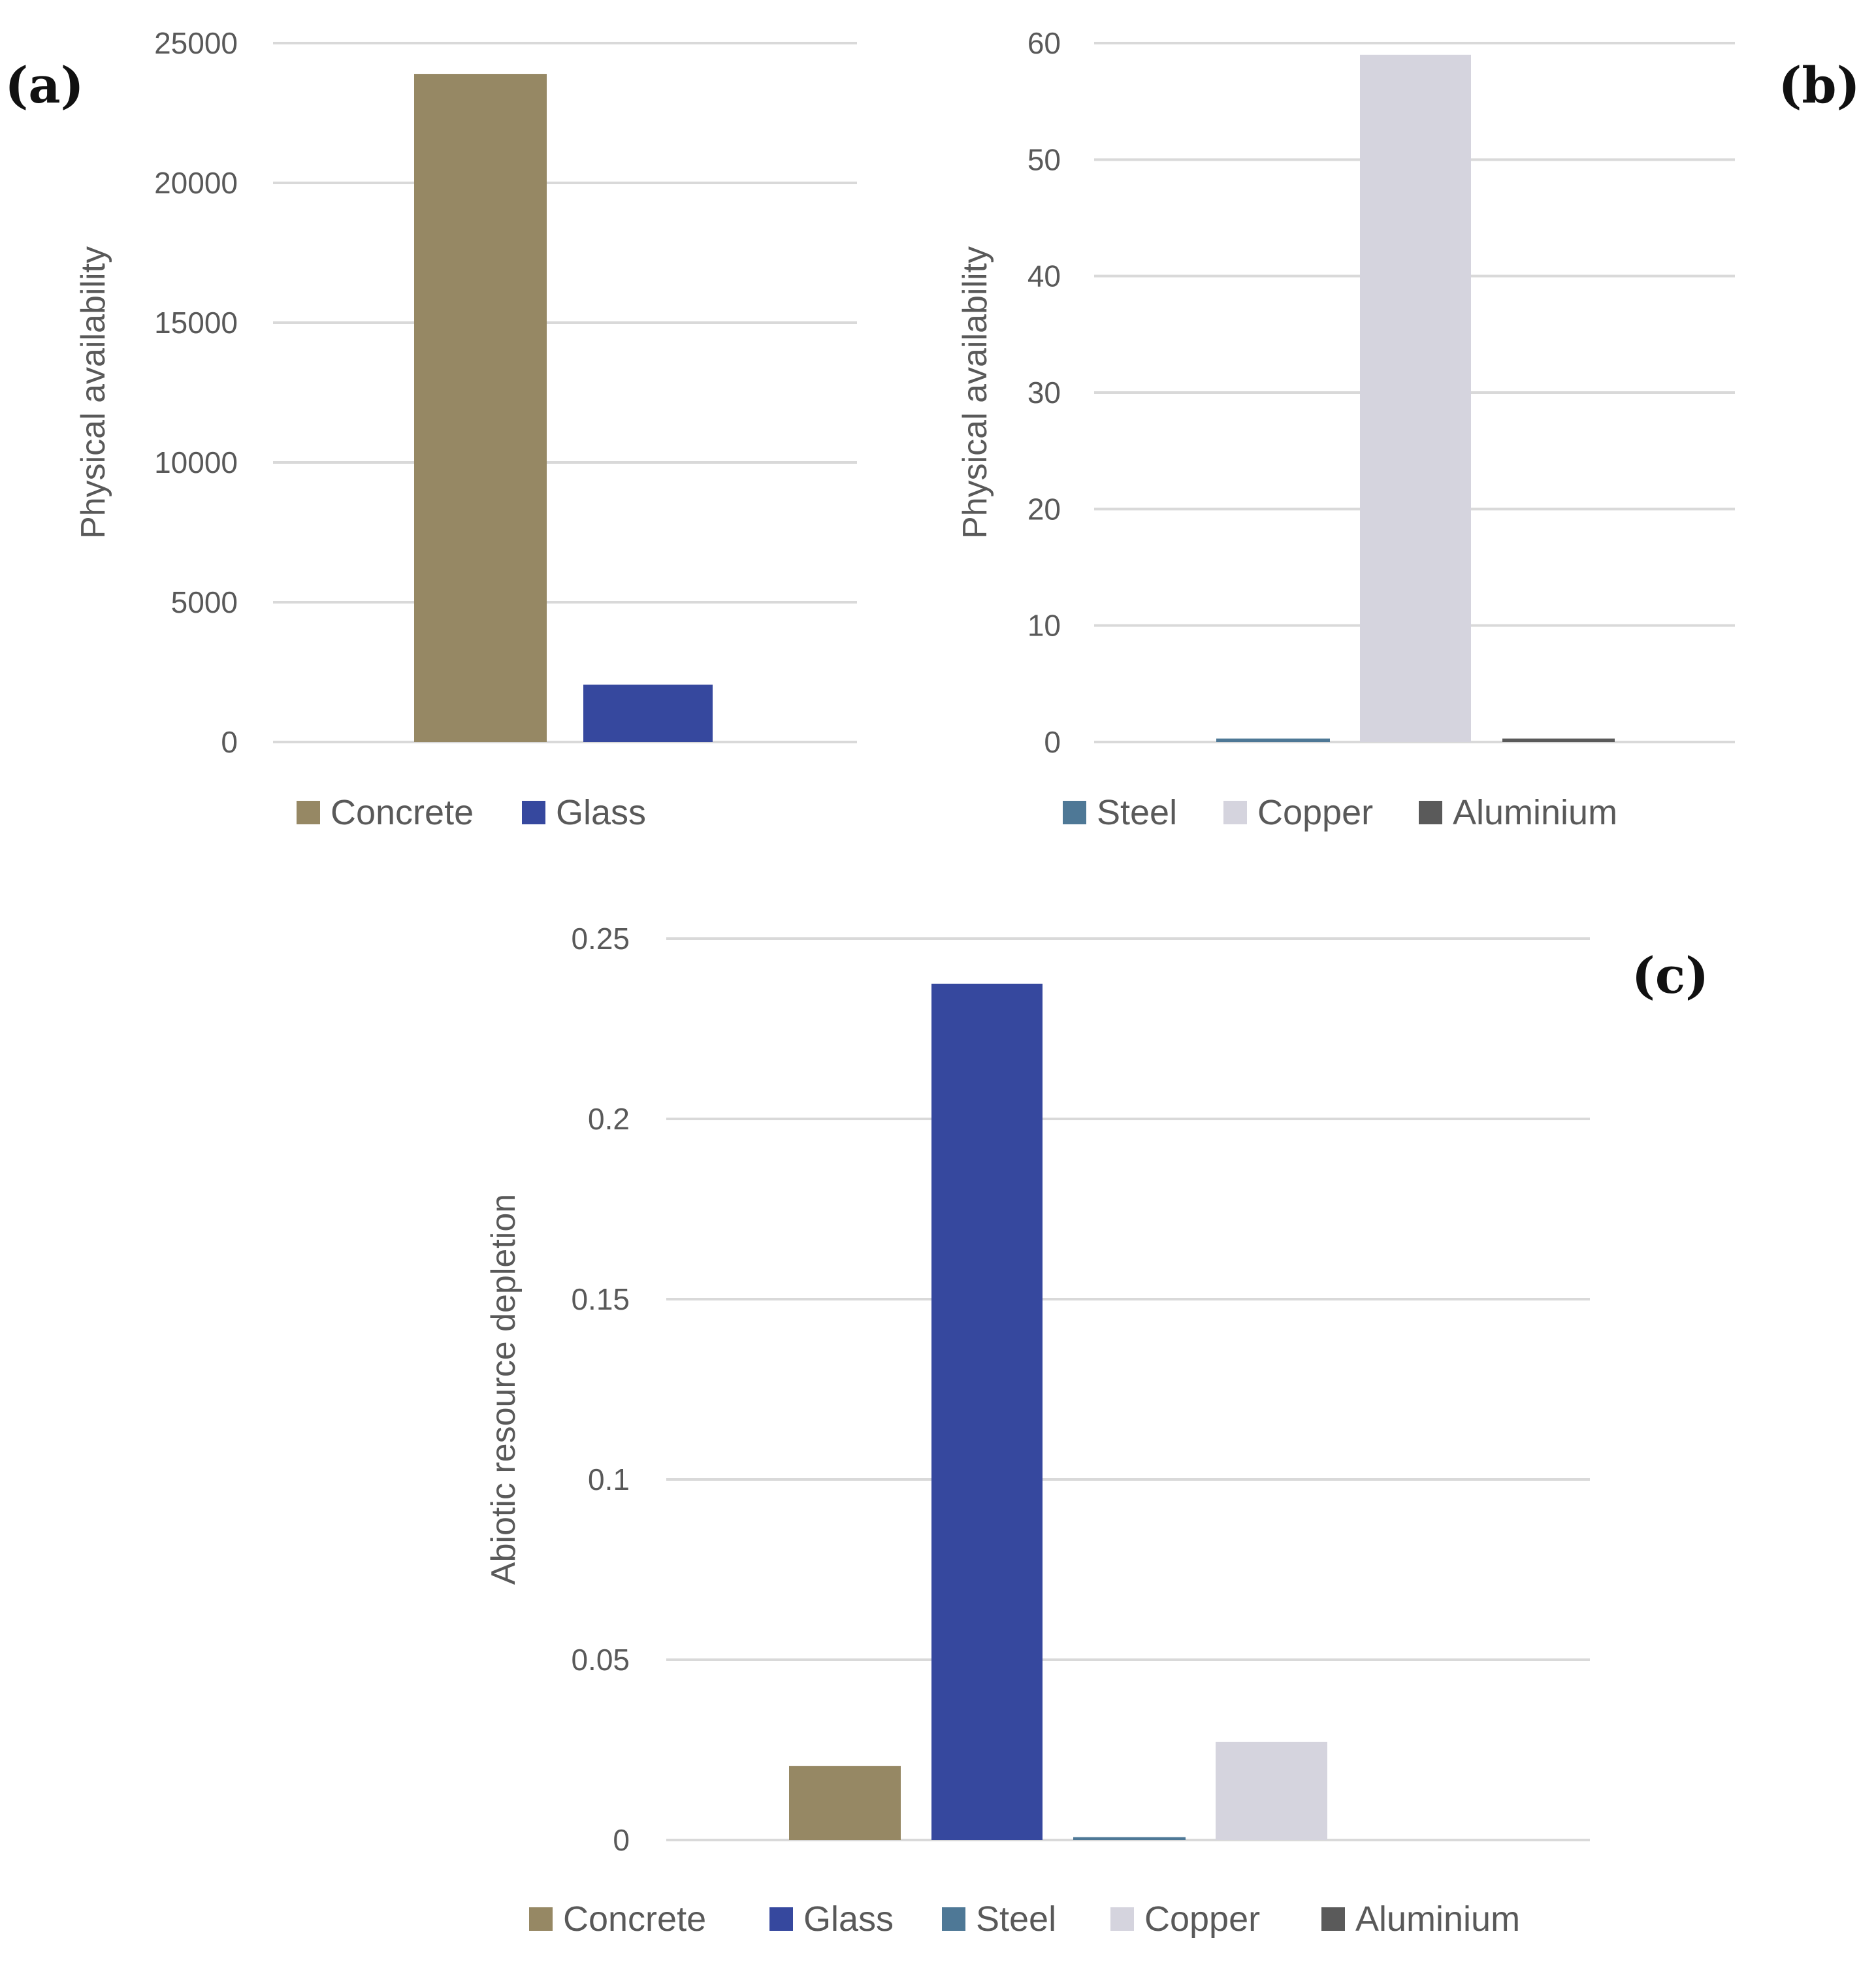 This screenshot has width=1876, height=1970. What do you see at coordinates (1044, 626) in the screenshot?
I see `y-tick-label: 10` at bounding box center [1044, 626].